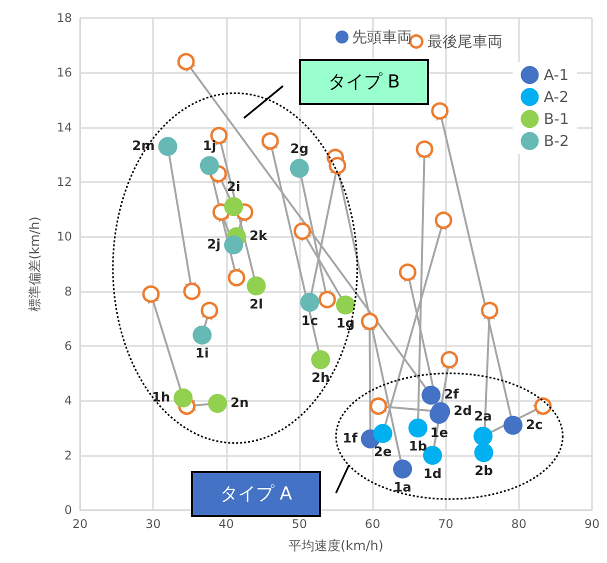 This screenshot has height=563, width=607. I want to click on annotation: 1b, so click(418, 447).